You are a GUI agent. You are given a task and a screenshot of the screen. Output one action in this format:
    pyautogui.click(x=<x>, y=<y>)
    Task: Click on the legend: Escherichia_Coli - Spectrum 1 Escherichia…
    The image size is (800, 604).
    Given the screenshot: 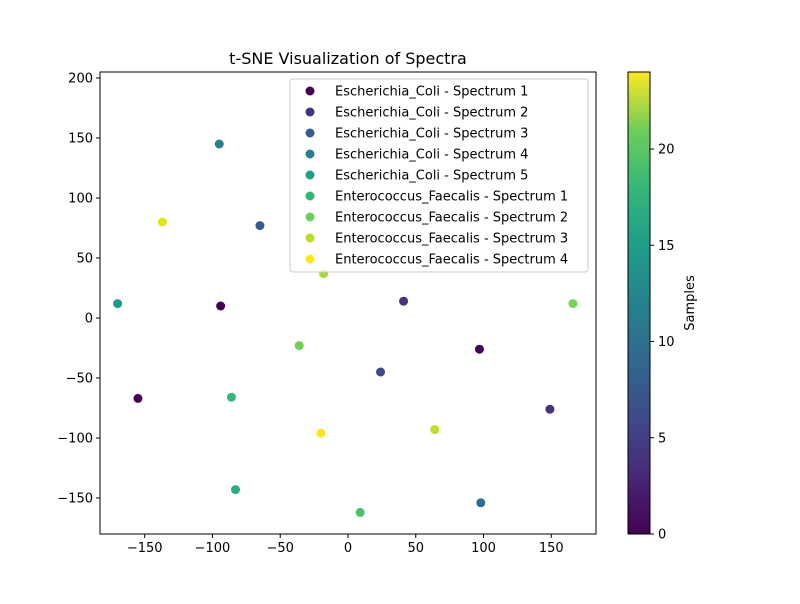 What is the action you would take?
    pyautogui.click(x=439, y=175)
    